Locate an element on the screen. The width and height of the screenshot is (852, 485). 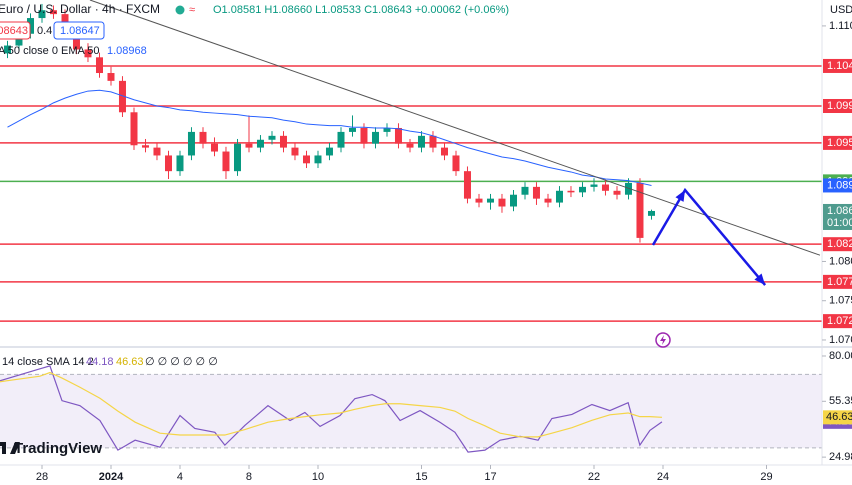
rsi-badge is located at coordinates (837, 417).